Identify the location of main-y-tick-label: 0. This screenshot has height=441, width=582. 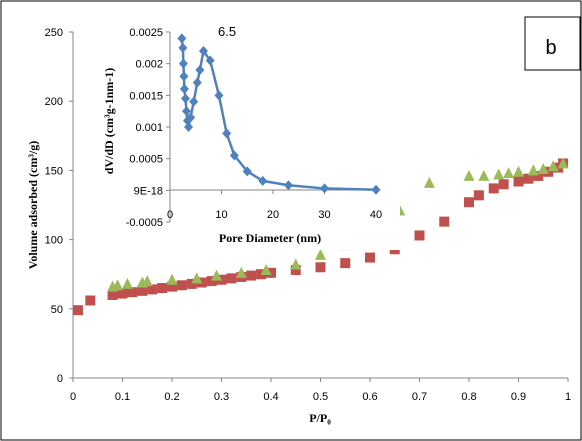
(60, 379).